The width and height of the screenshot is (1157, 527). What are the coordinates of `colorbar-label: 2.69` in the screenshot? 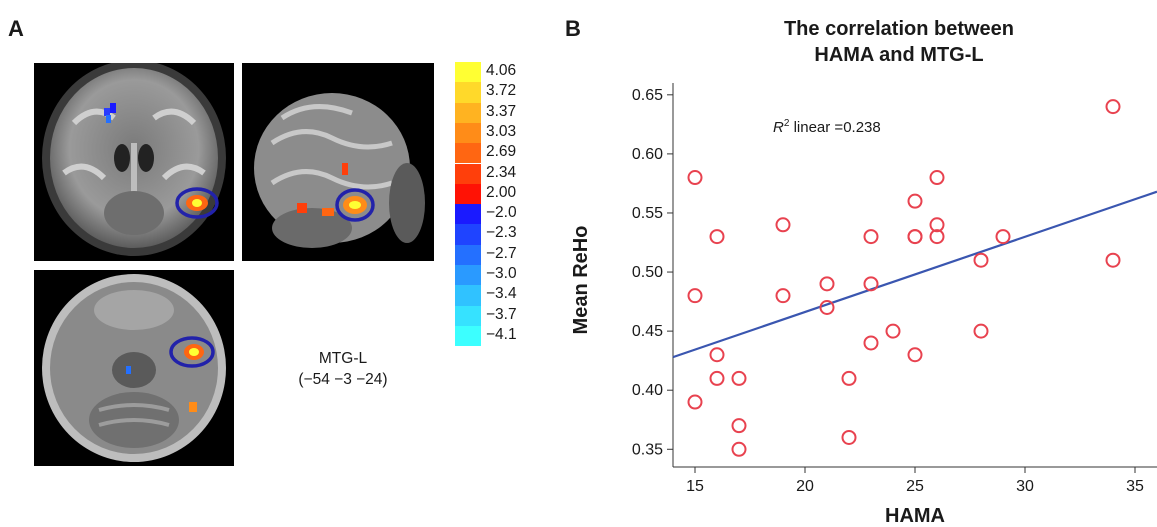 It's located at (501, 152).